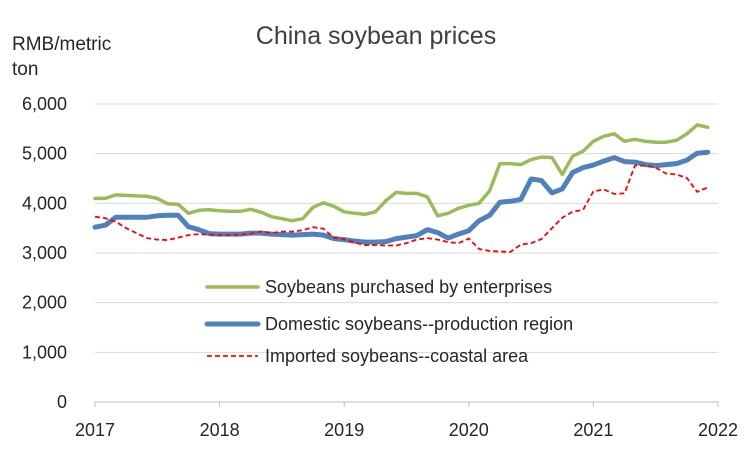 The height and width of the screenshot is (452, 752). Describe the element at coordinates (25, 69) in the screenshot. I see `y-axis-unit-line2: ton` at that location.